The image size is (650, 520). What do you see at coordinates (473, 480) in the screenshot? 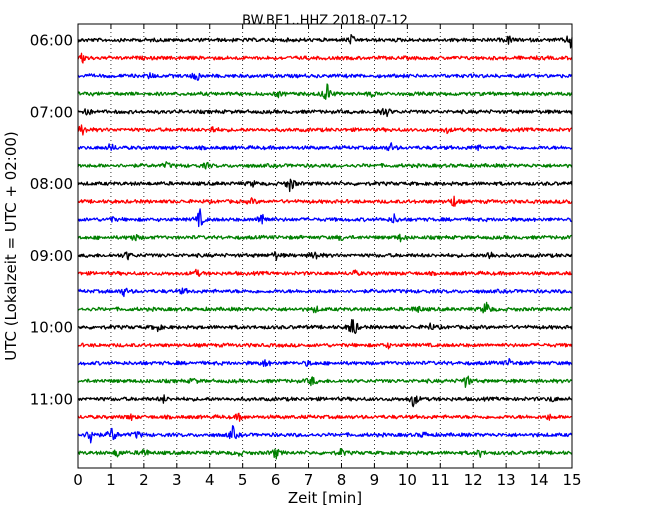
I see `x-tick-label: 12` at bounding box center [473, 480].